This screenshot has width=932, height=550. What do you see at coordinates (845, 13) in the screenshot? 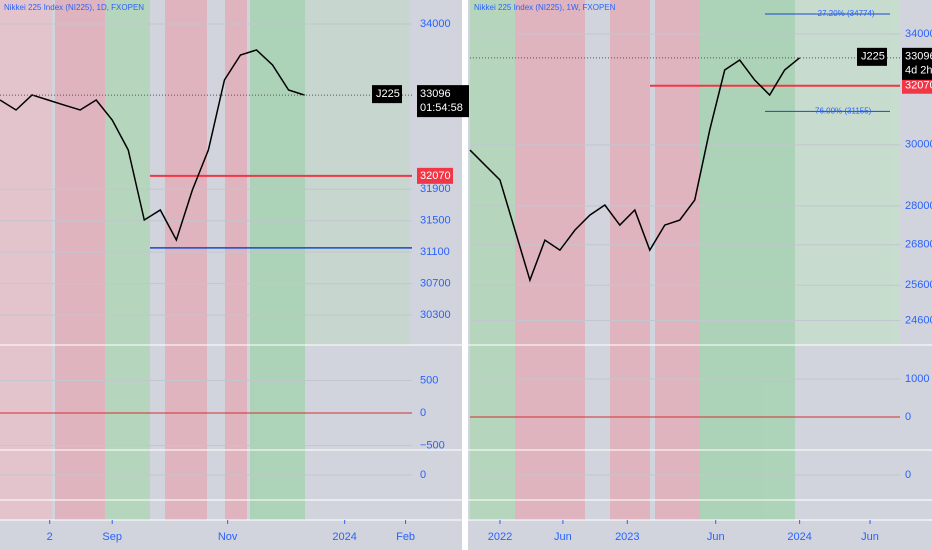
I see `annotation-label: -27.20% (34774)` at bounding box center [845, 13].